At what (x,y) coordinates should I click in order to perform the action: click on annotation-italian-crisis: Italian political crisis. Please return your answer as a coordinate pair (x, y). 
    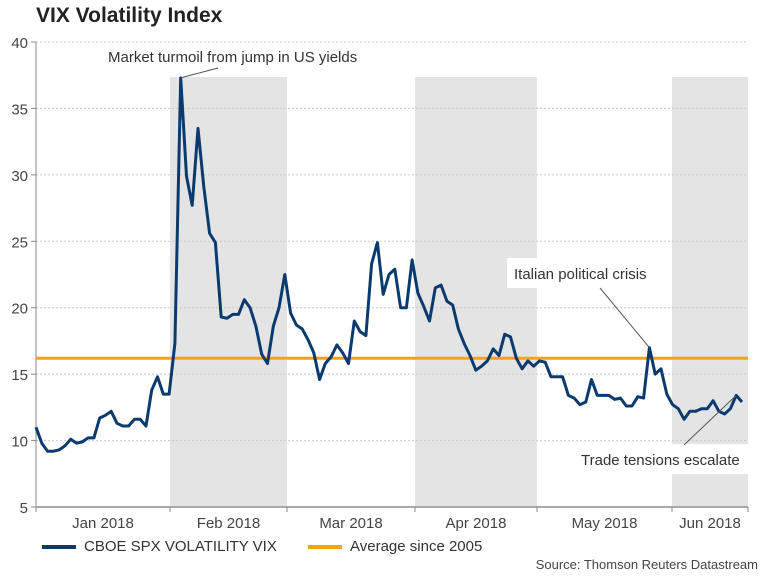
    Looking at the image, I should click on (580, 274).